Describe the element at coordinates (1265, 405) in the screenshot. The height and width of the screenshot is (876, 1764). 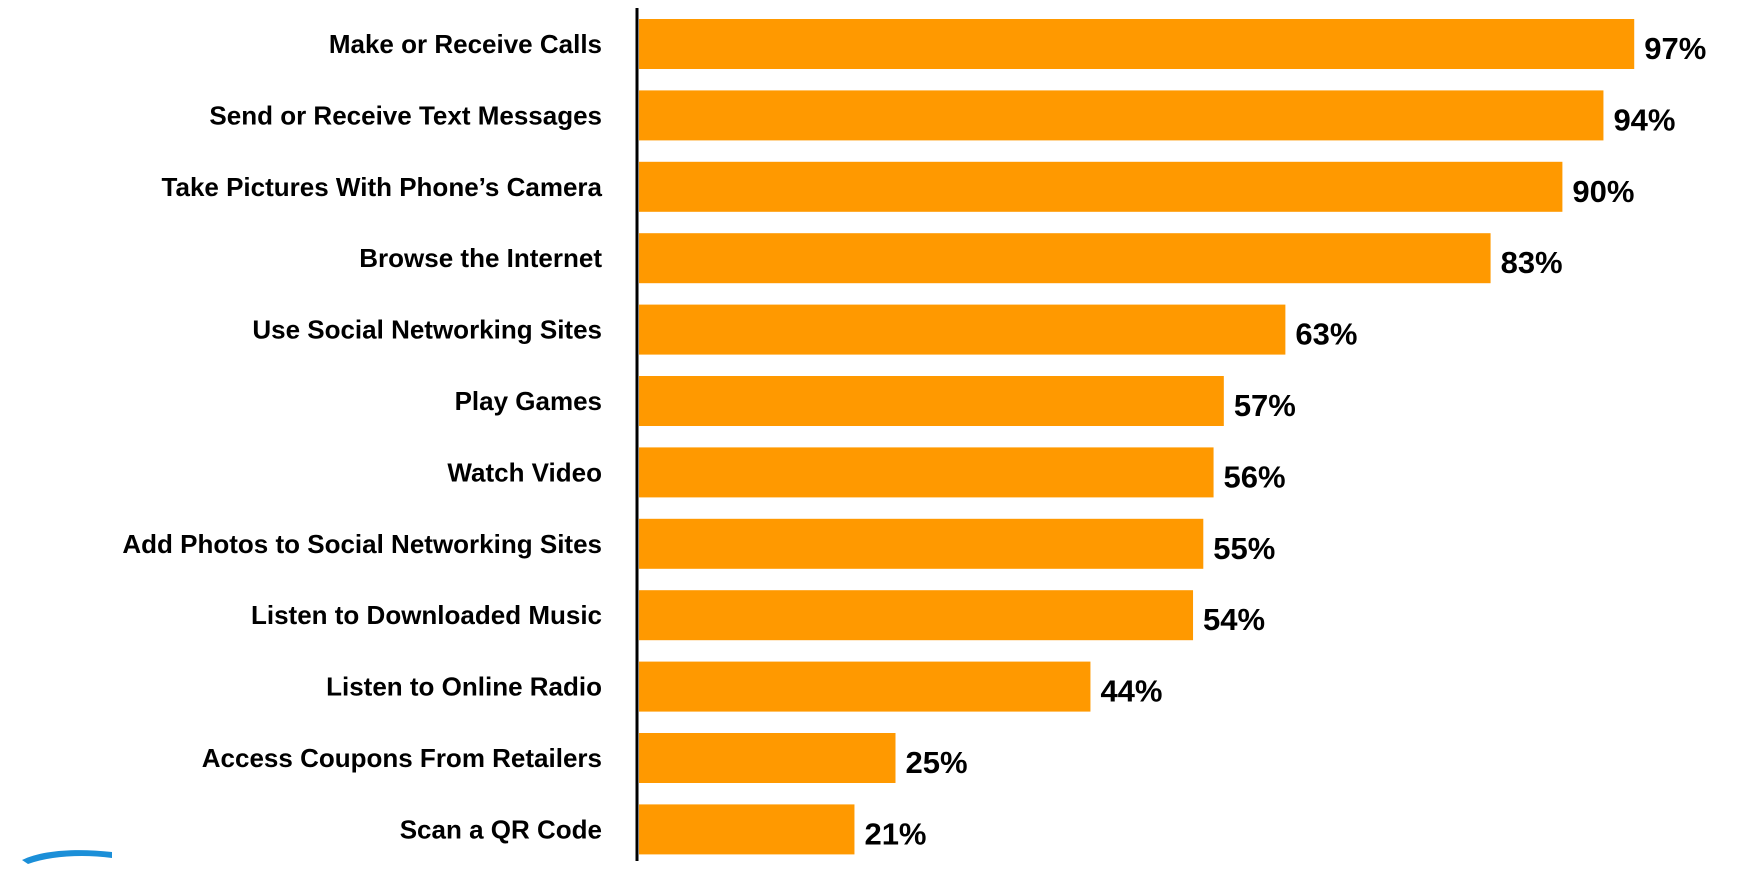
I see `value-label: 57%` at that location.